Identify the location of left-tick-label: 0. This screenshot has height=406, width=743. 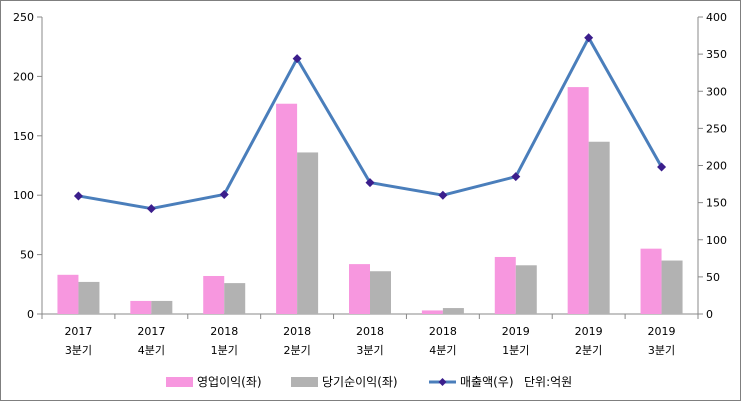
(30, 314).